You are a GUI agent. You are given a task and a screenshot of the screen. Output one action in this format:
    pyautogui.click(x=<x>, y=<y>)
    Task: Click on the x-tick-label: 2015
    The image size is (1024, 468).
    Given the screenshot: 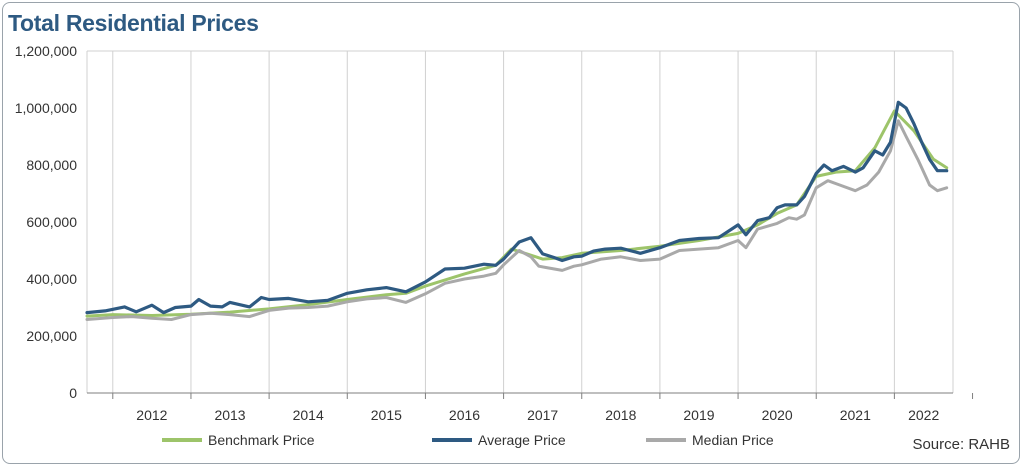 What is the action you would take?
    pyautogui.click(x=386, y=415)
    